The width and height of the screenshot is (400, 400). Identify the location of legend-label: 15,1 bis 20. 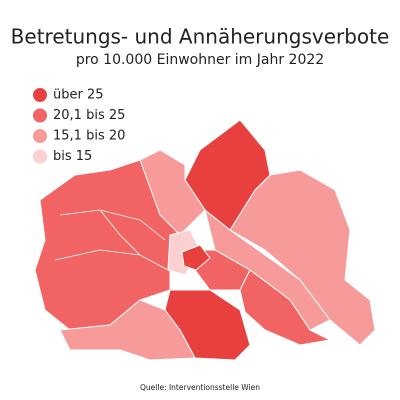
(89, 136).